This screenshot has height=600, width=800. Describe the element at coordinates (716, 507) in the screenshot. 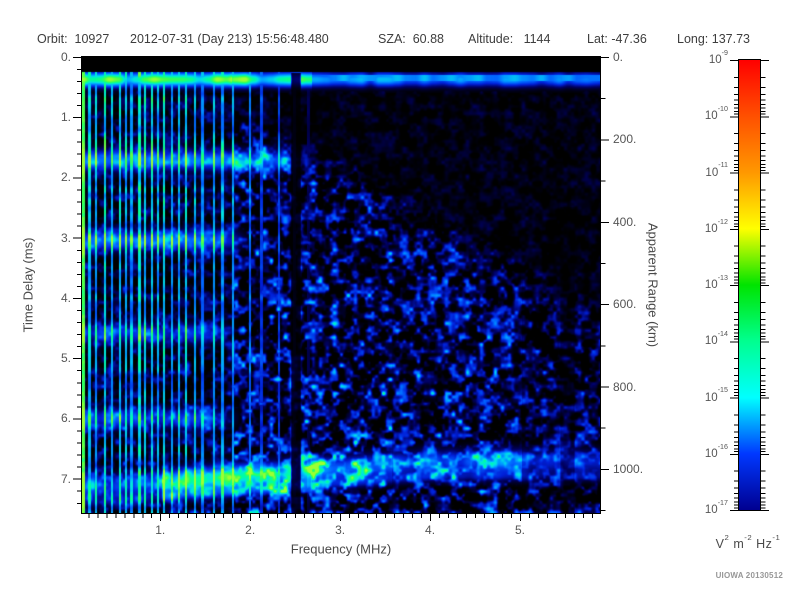

I see `colorbar-tick-label: 10-17` at that location.